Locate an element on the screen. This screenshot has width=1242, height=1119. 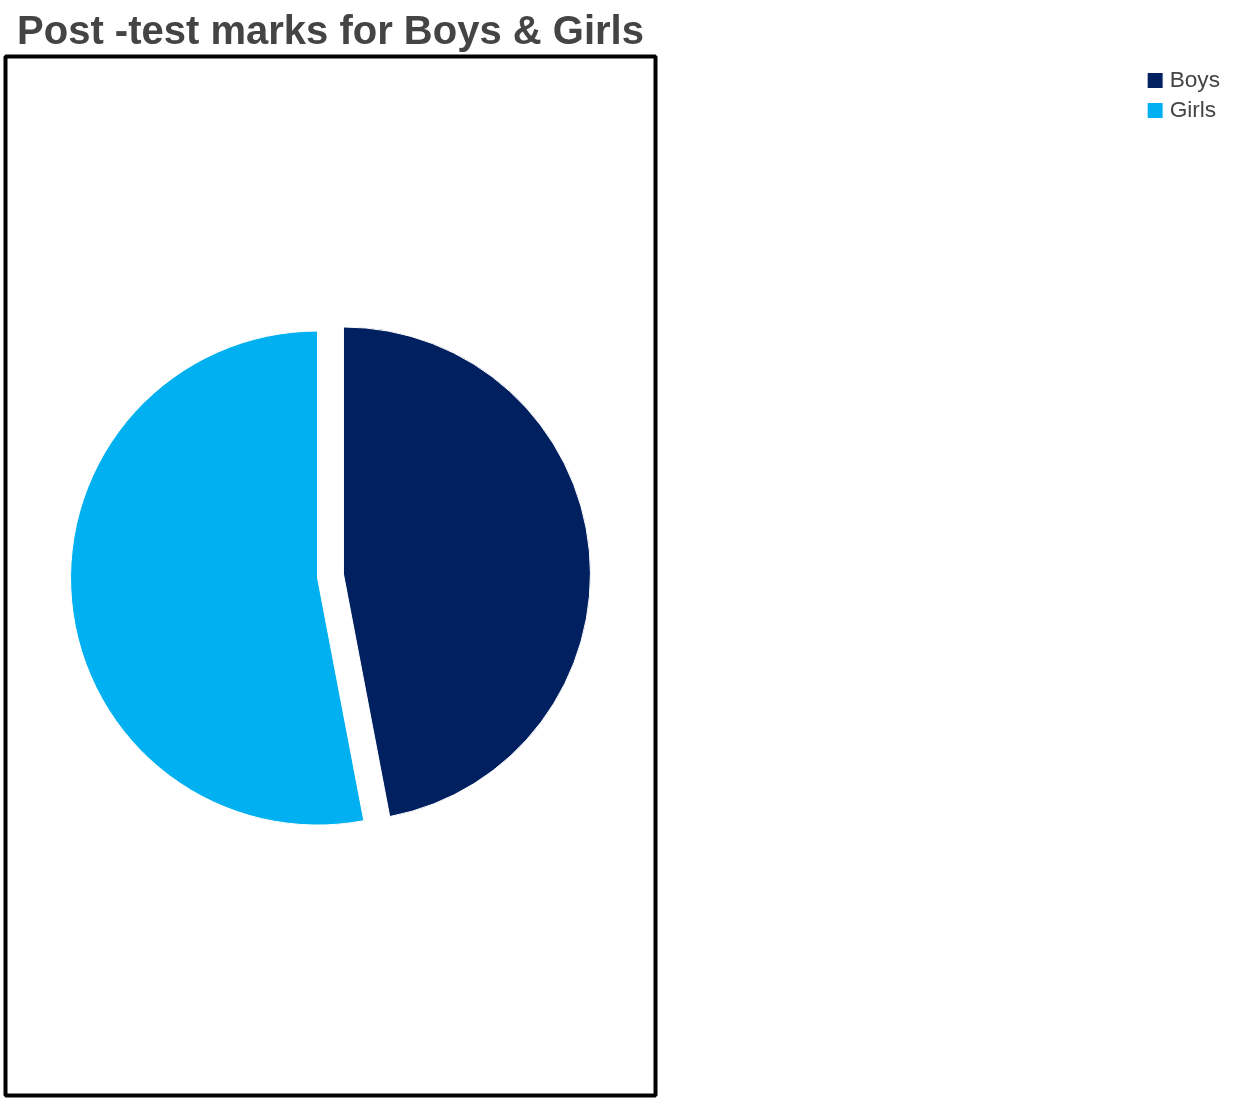
chart-title: Post -test marks for Boys & Girls is located at coordinates (330, 29).